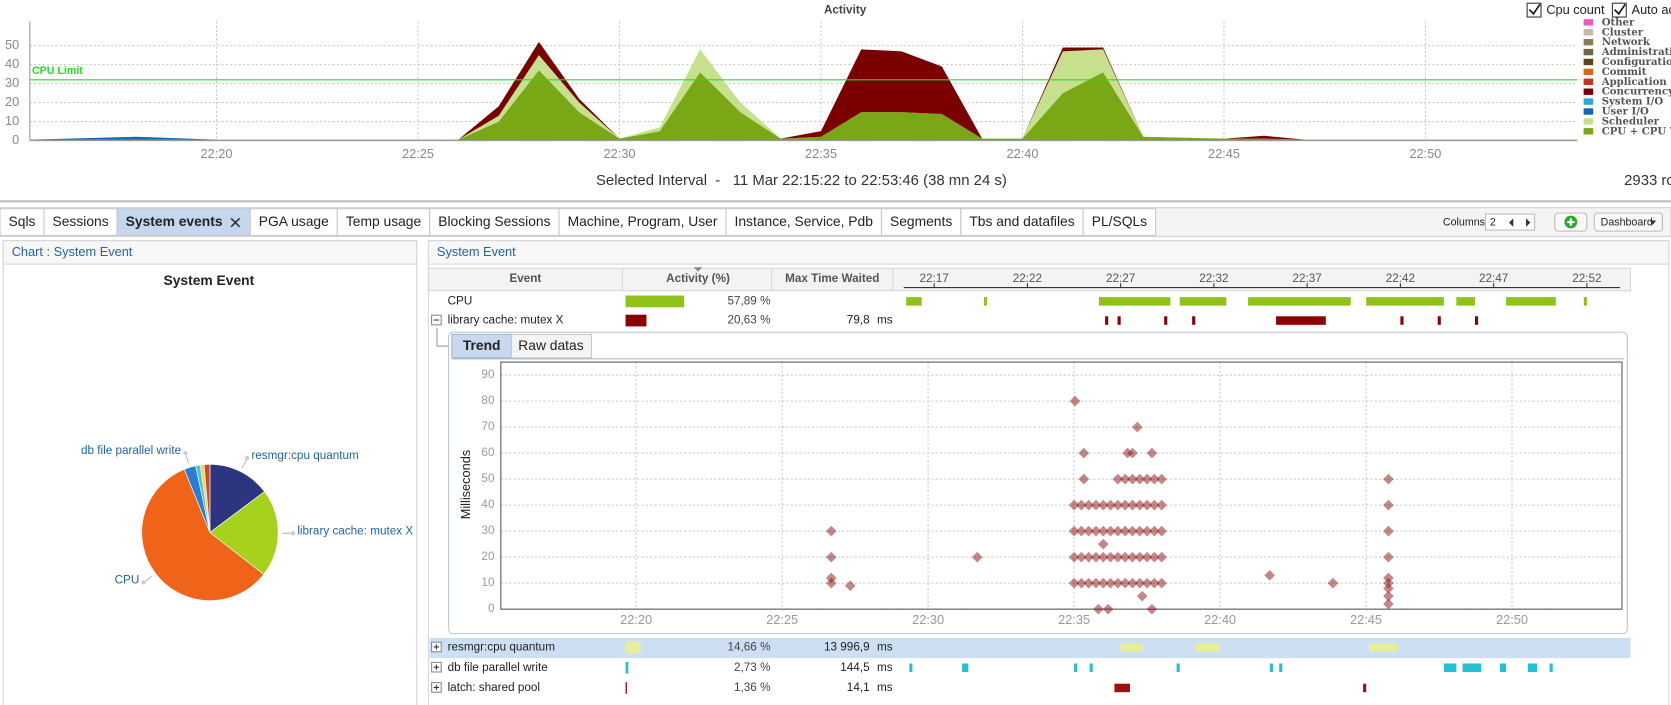 The width and height of the screenshot is (1671, 705). What do you see at coordinates (1651, 9) in the screenshot?
I see `checkbox-label: Auto ac` at bounding box center [1651, 9].